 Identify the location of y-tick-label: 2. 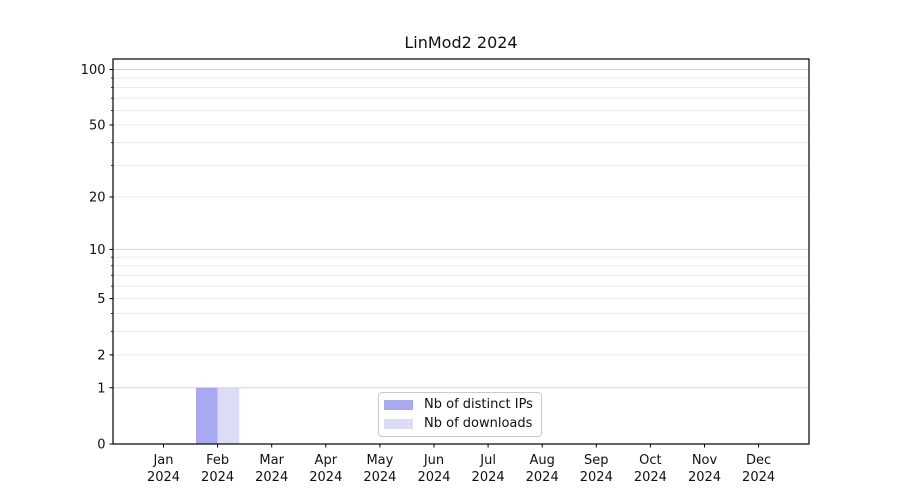
(101, 355).